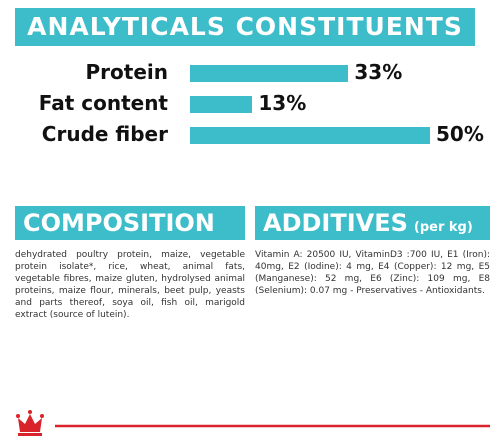 The image size is (498, 441). What do you see at coordinates (378, 72) in the screenshot?
I see `value-label: 33%` at bounding box center [378, 72].